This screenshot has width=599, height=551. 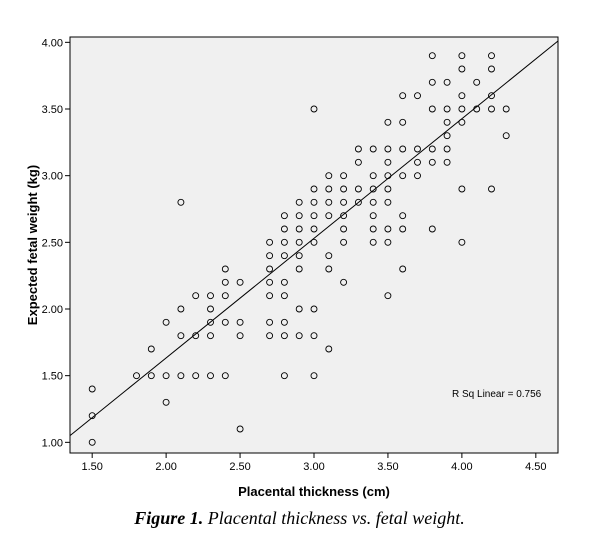 What do you see at coordinates (336, 518) in the screenshot?
I see `figure-caption-text: Placental thickness vs. fetal weight.` at bounding box center [336, 518].